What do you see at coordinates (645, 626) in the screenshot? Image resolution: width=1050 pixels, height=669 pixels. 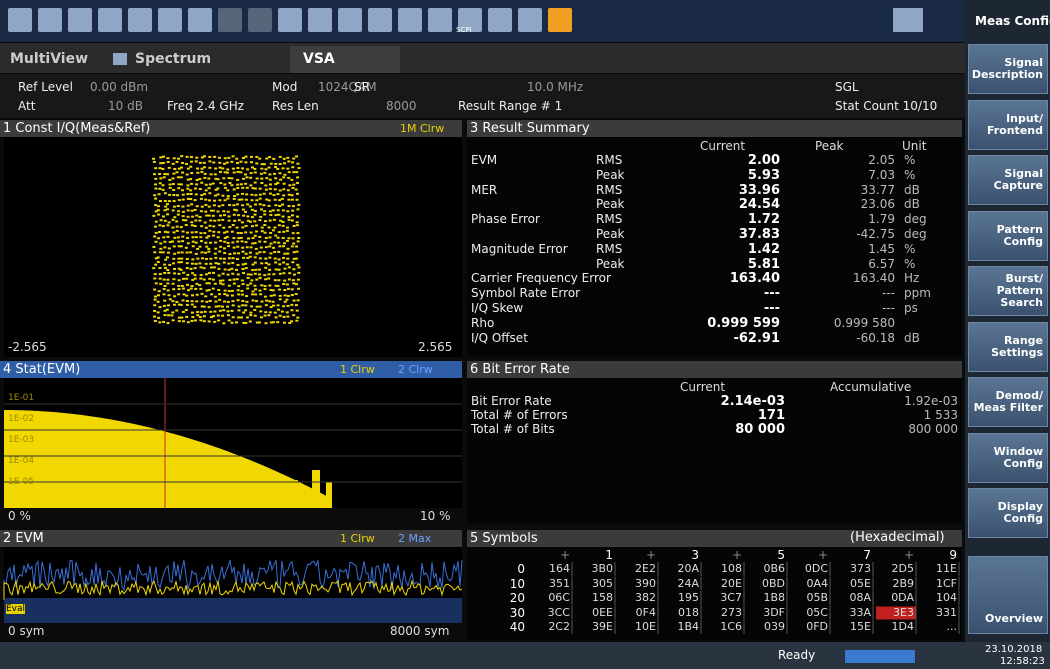 I see `symbol-value: 10E` at bounding box center [645, 626].